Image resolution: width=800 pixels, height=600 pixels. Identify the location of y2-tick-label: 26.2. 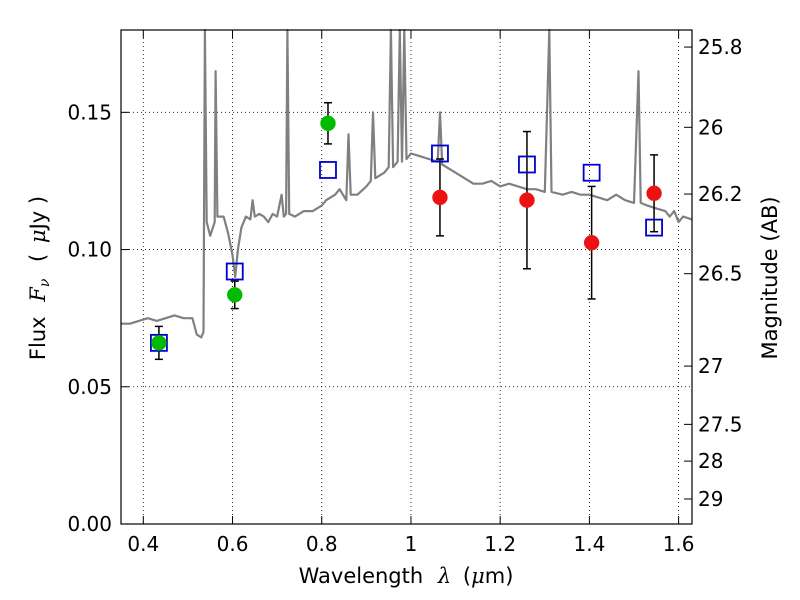
(720, 194).